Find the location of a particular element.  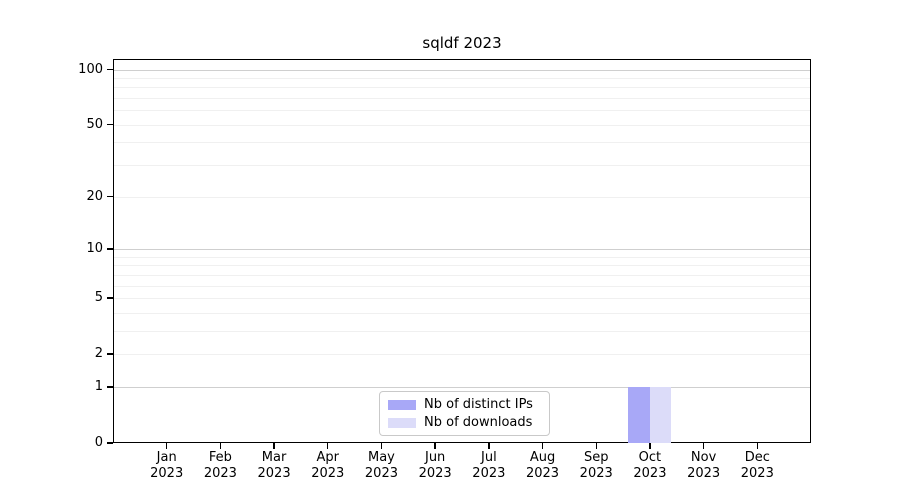

y-tick-label: 1 is located at coordinates (98, 386).